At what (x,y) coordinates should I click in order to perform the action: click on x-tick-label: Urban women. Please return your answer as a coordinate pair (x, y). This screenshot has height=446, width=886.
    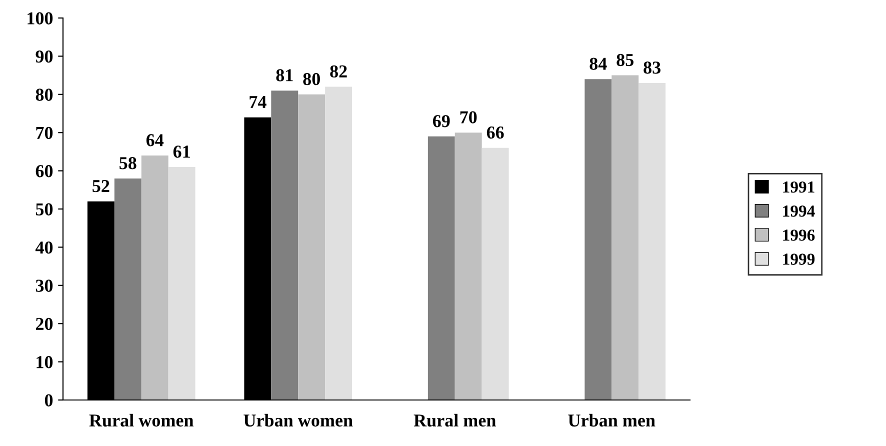
    Looking at the image, I should click on (298, 420).